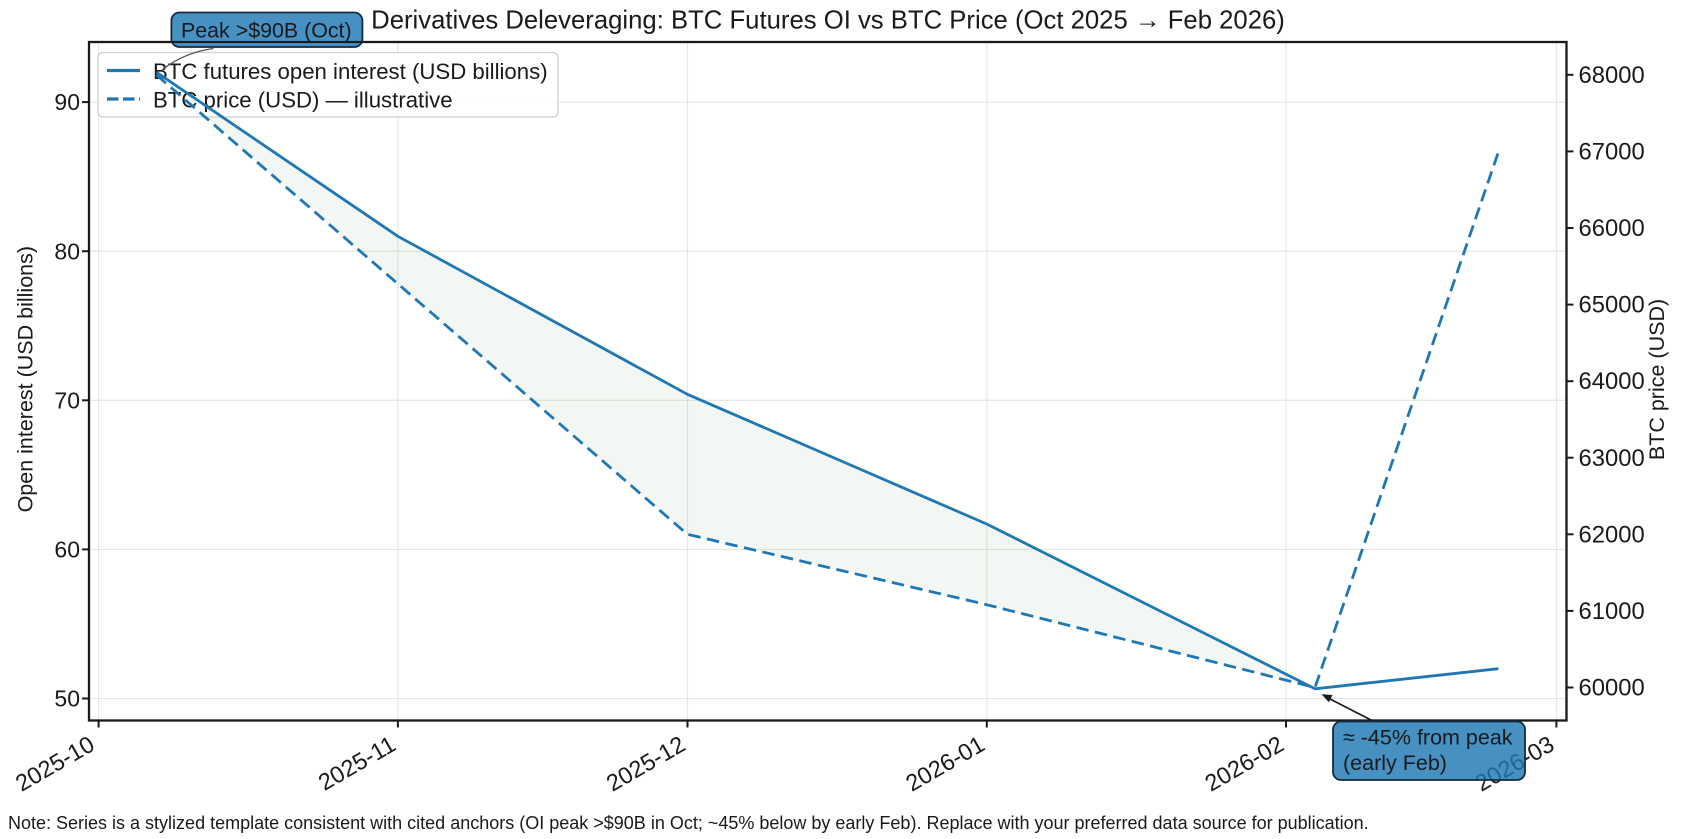  I want to click on svg-text:BTC futures open interest (USD: BTC futures open interest (USD billions), so click(350, 71).